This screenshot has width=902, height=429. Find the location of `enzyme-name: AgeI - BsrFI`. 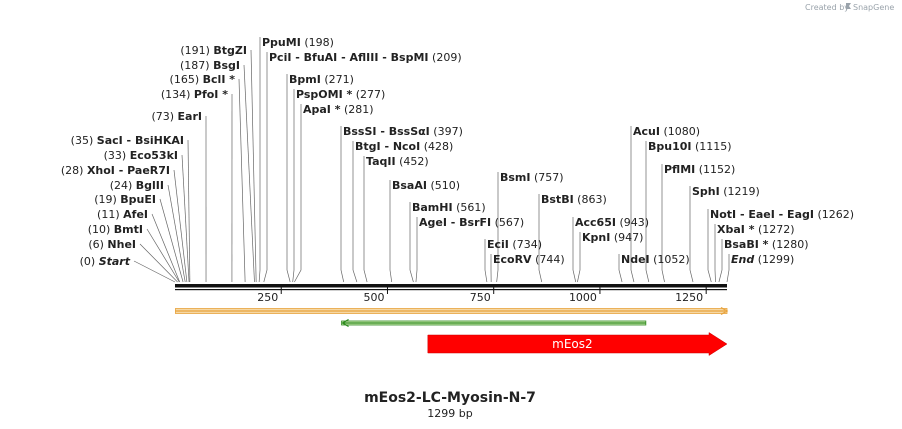

enzyme-name: AgeI - BsrFI is located at coordinates (455, 222).